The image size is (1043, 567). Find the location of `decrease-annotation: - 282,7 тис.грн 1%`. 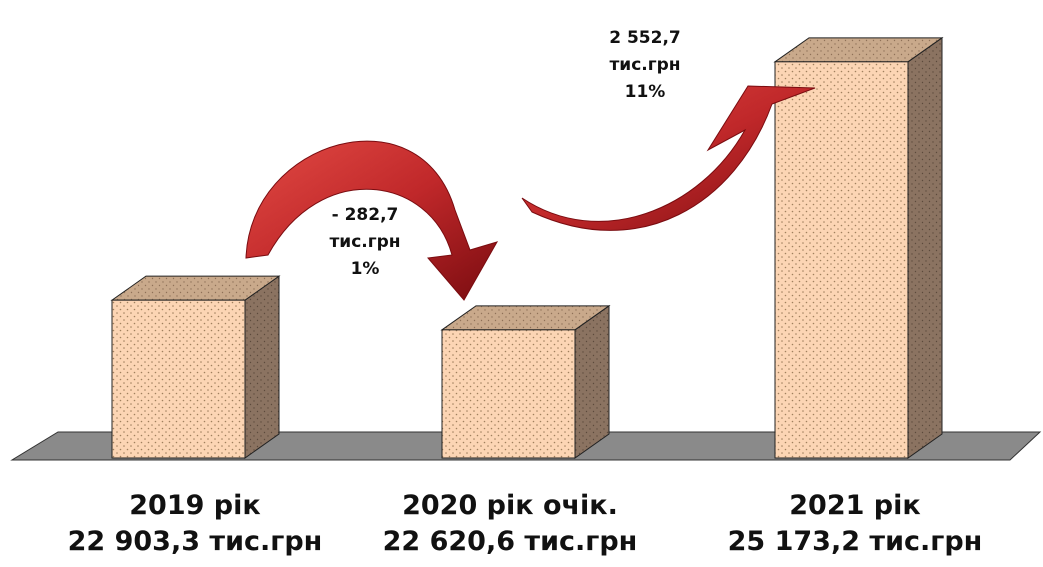

decrease-annotation: - 282,7 тис.грн 1% is located at coordinates (365, 242).